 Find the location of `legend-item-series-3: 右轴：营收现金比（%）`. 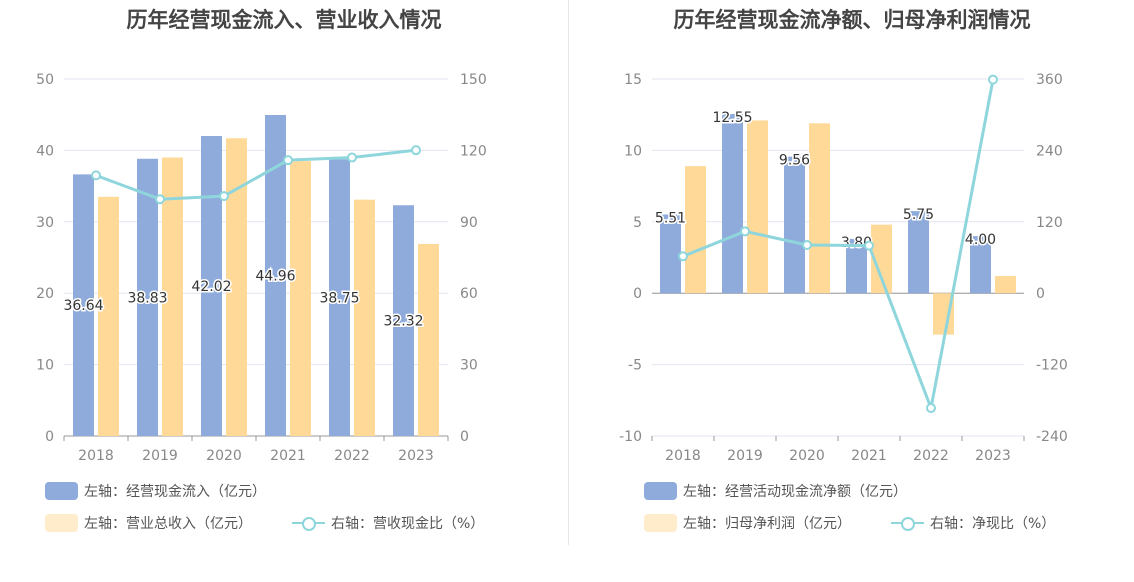

legend-item-series-3: 右轴：营收现金比（%） is located at coordinates (388, 523).